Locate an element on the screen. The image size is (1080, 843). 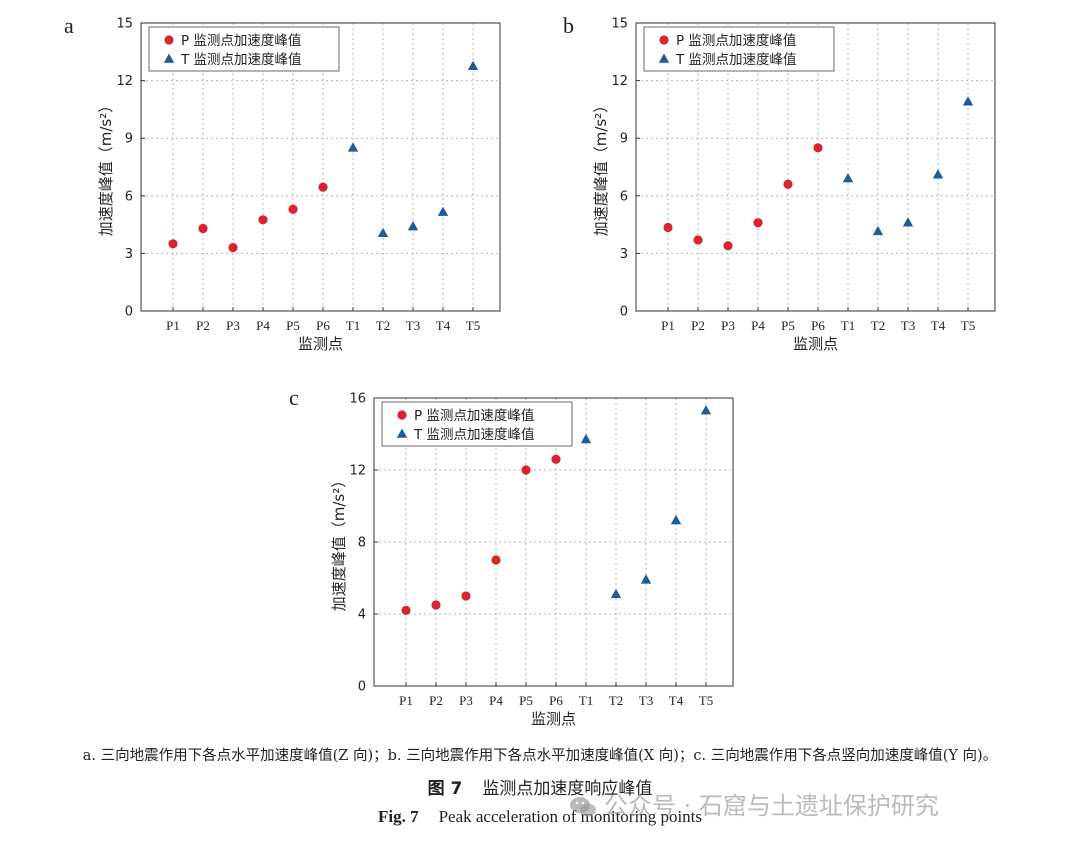
figure-caption-chinese: 图 7 监测点加速度响应峰值 is located at coordinates (540, 786).